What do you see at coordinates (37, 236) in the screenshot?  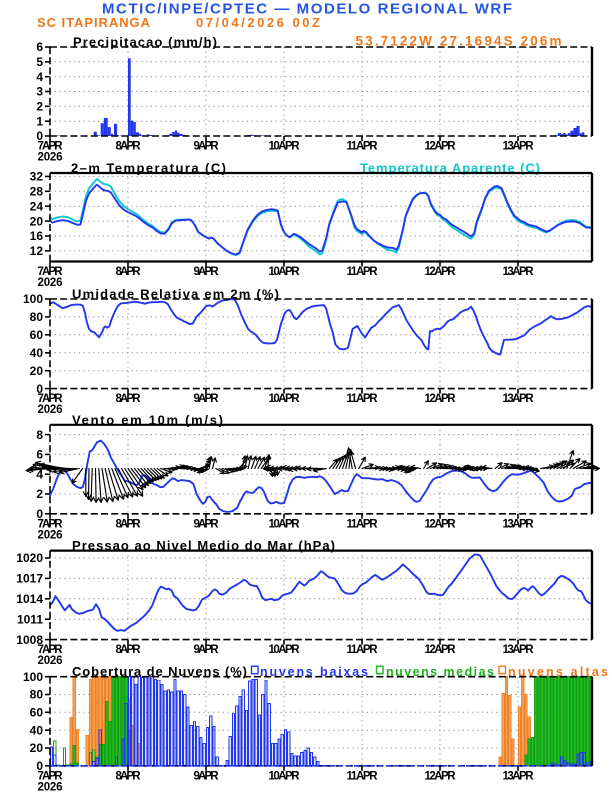 I see `svg-text: 16` at bounding box center [37, 236].